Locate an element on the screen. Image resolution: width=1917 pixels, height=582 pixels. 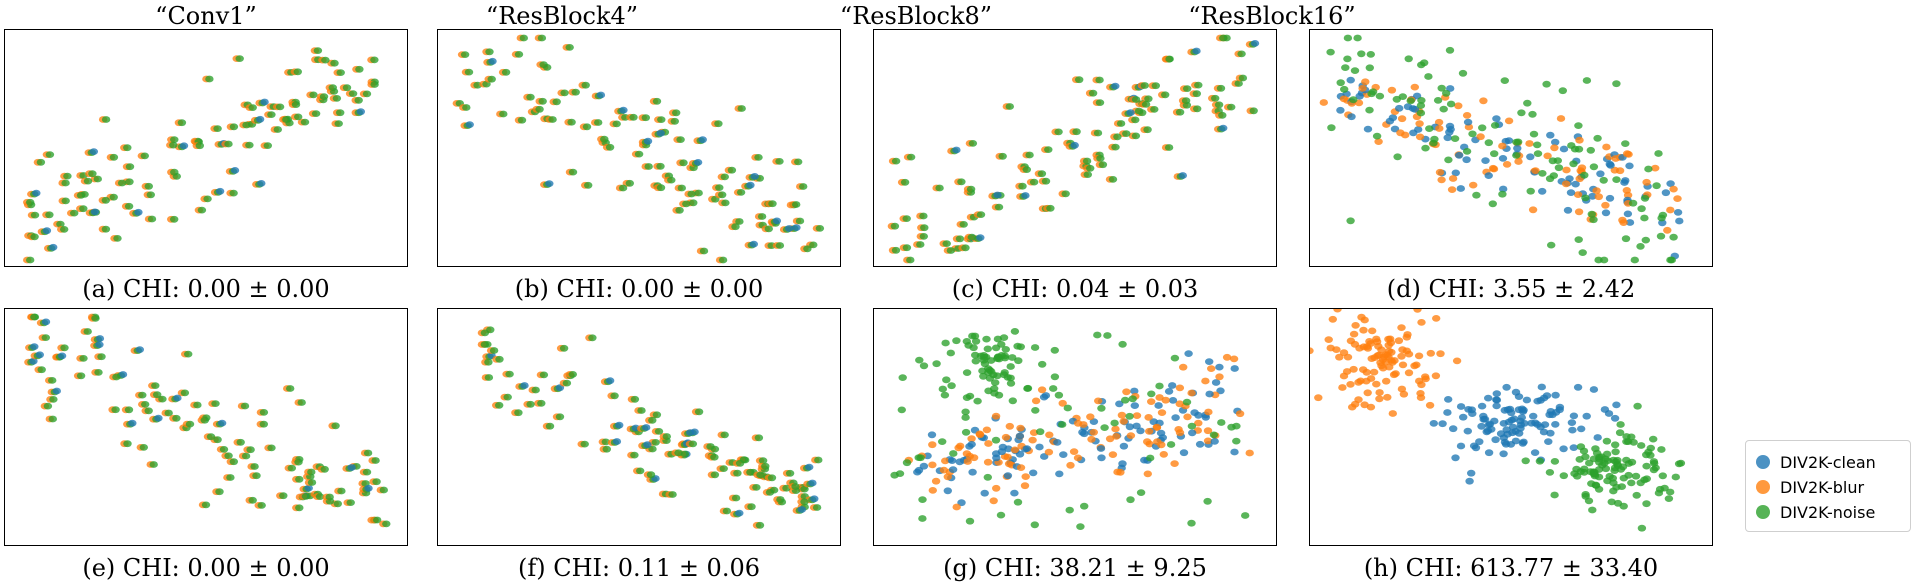
caption-e: (e) CHI: 0.00 ± 0.00 is located at coordinates (206, 568).